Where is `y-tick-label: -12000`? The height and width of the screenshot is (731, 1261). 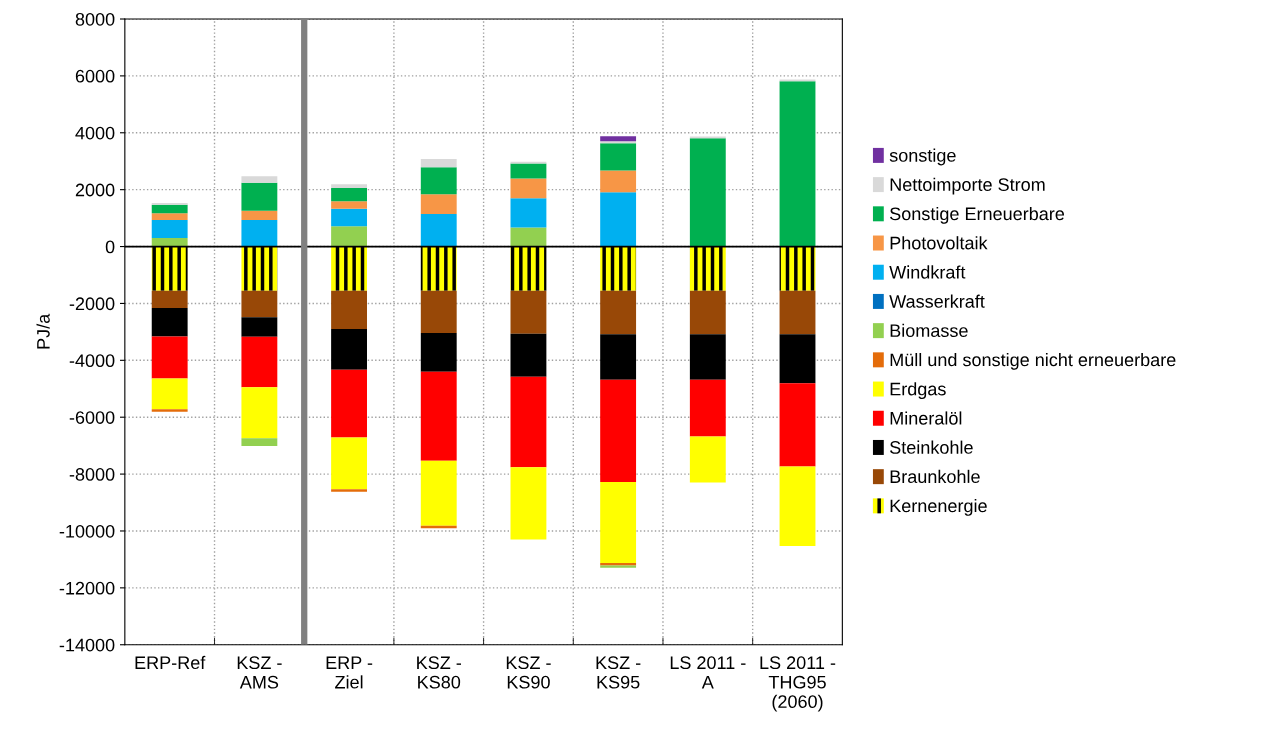 y-tick-label: -12000 is located at coordinates (87, 588).